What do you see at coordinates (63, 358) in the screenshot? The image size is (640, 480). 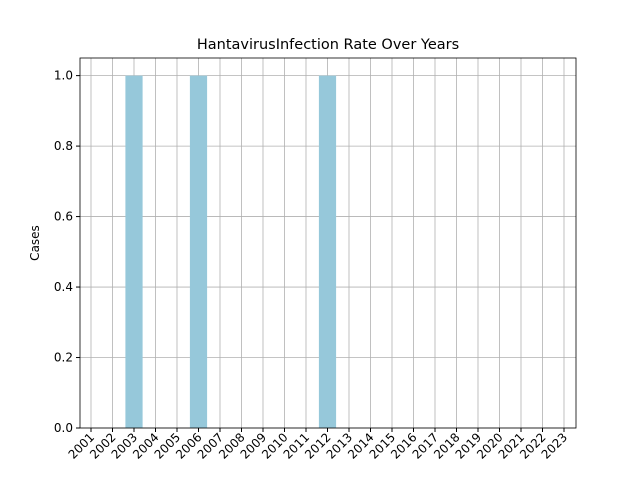 I see `y-tick-label: 0.2` at bounding box center [63, 358].